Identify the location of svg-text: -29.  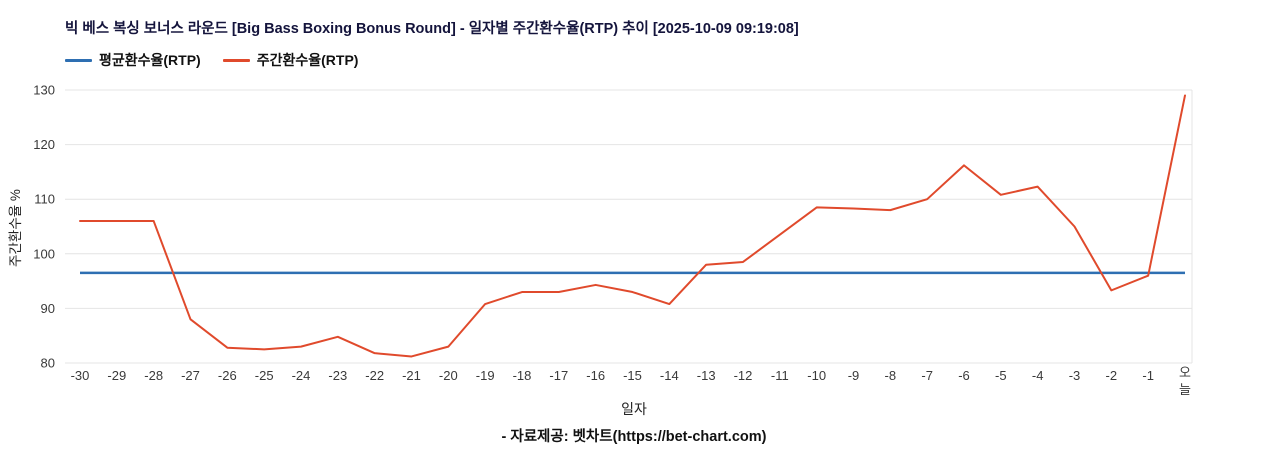
(116, 375).